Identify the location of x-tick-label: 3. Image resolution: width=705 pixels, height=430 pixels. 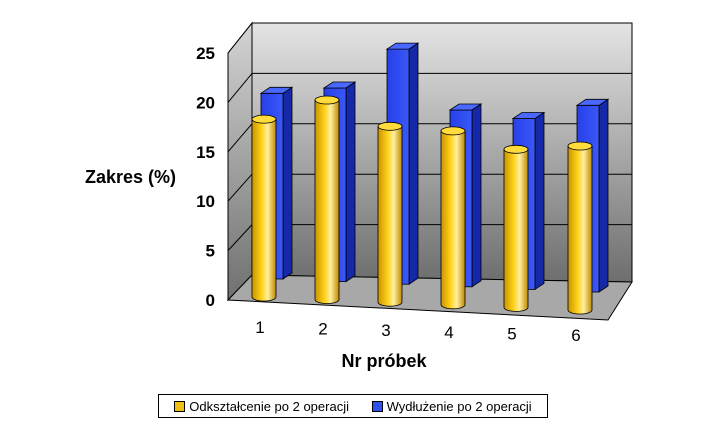
(385, 330).